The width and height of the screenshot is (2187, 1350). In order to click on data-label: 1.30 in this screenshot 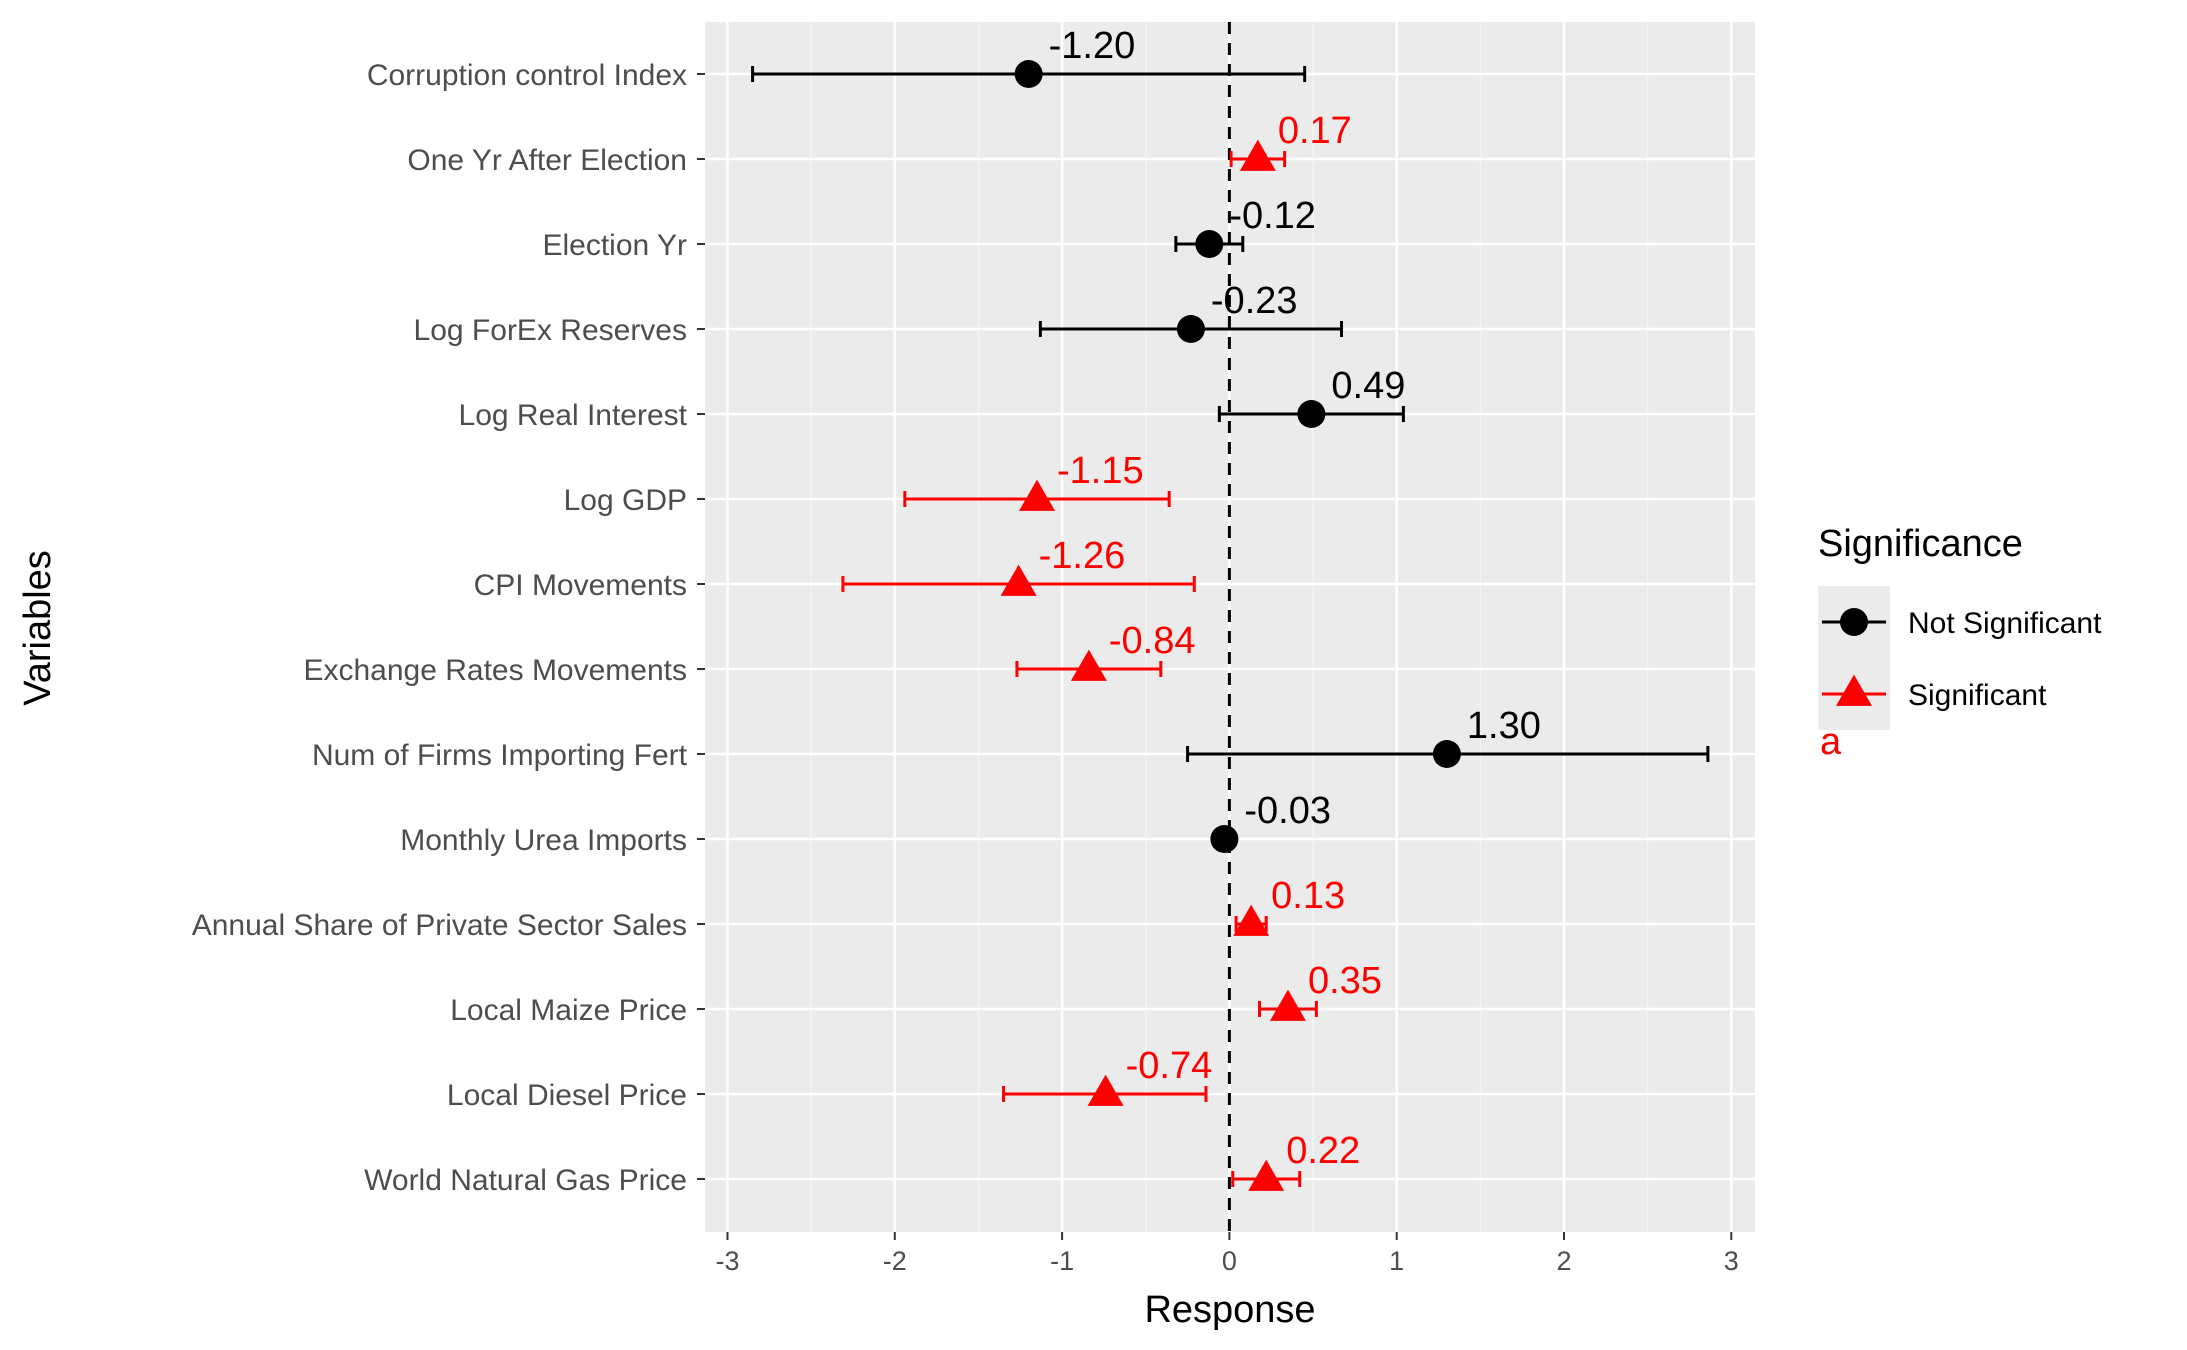, I will do `click(1504, 726)`.